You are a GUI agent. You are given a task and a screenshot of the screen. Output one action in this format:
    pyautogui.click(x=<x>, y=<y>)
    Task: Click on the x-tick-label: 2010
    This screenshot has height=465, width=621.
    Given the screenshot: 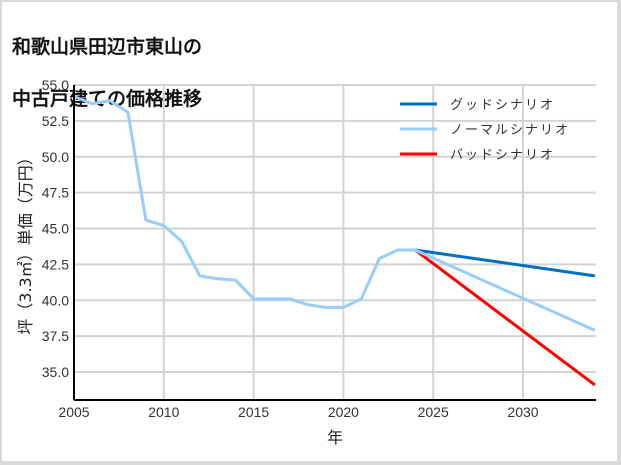 What is the action you would take?
    pyautogui.click(x=163, y=412)
    